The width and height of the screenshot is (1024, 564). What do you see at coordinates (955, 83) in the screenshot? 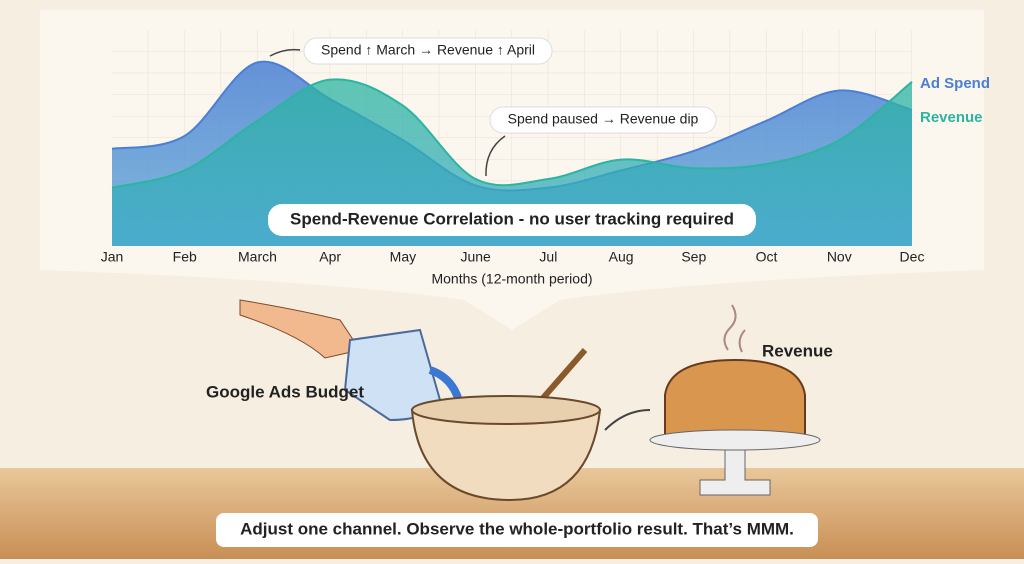
I see `legend-label: Ad Spend` at bounding box center [955, 83].